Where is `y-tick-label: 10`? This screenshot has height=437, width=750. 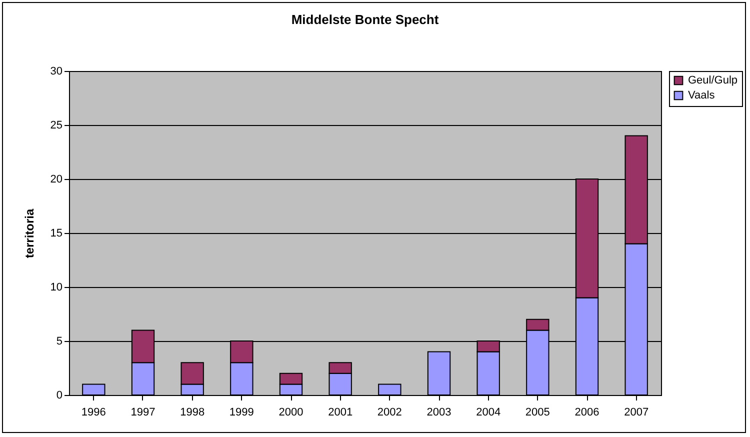
y-tick-label: 10 is located at coordinates (56, 288).